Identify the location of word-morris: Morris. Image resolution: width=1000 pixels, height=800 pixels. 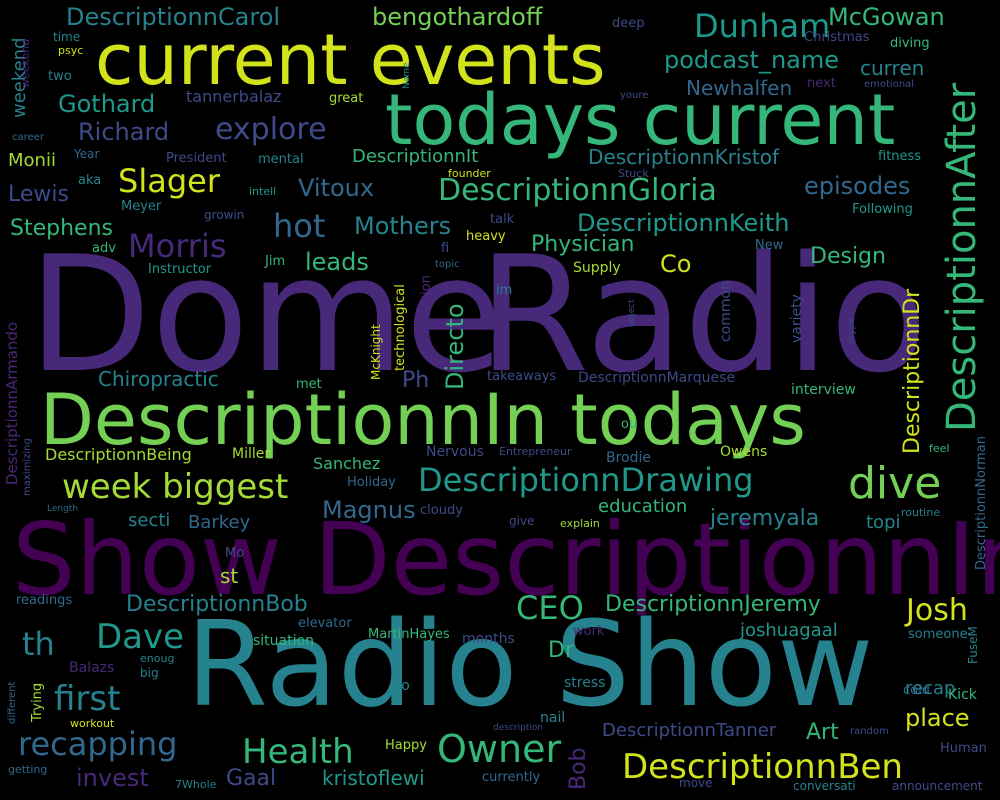
(177, 246).